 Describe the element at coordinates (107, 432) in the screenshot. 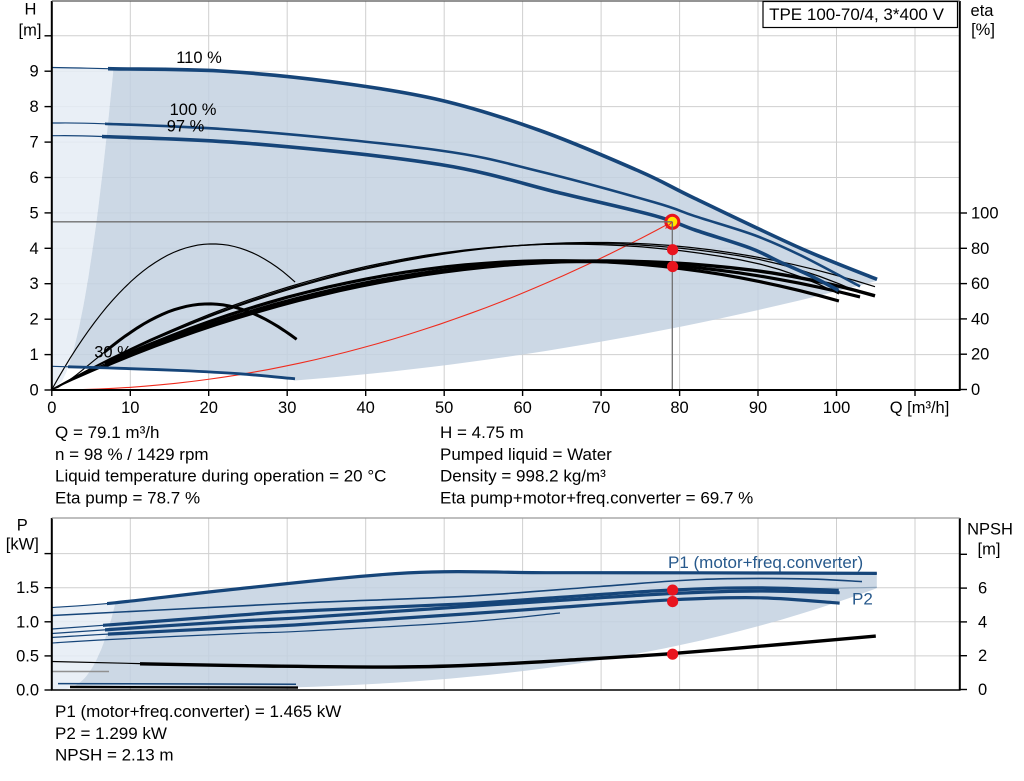

I see `svg-text: Q = 79.1 m³/h` at that location.